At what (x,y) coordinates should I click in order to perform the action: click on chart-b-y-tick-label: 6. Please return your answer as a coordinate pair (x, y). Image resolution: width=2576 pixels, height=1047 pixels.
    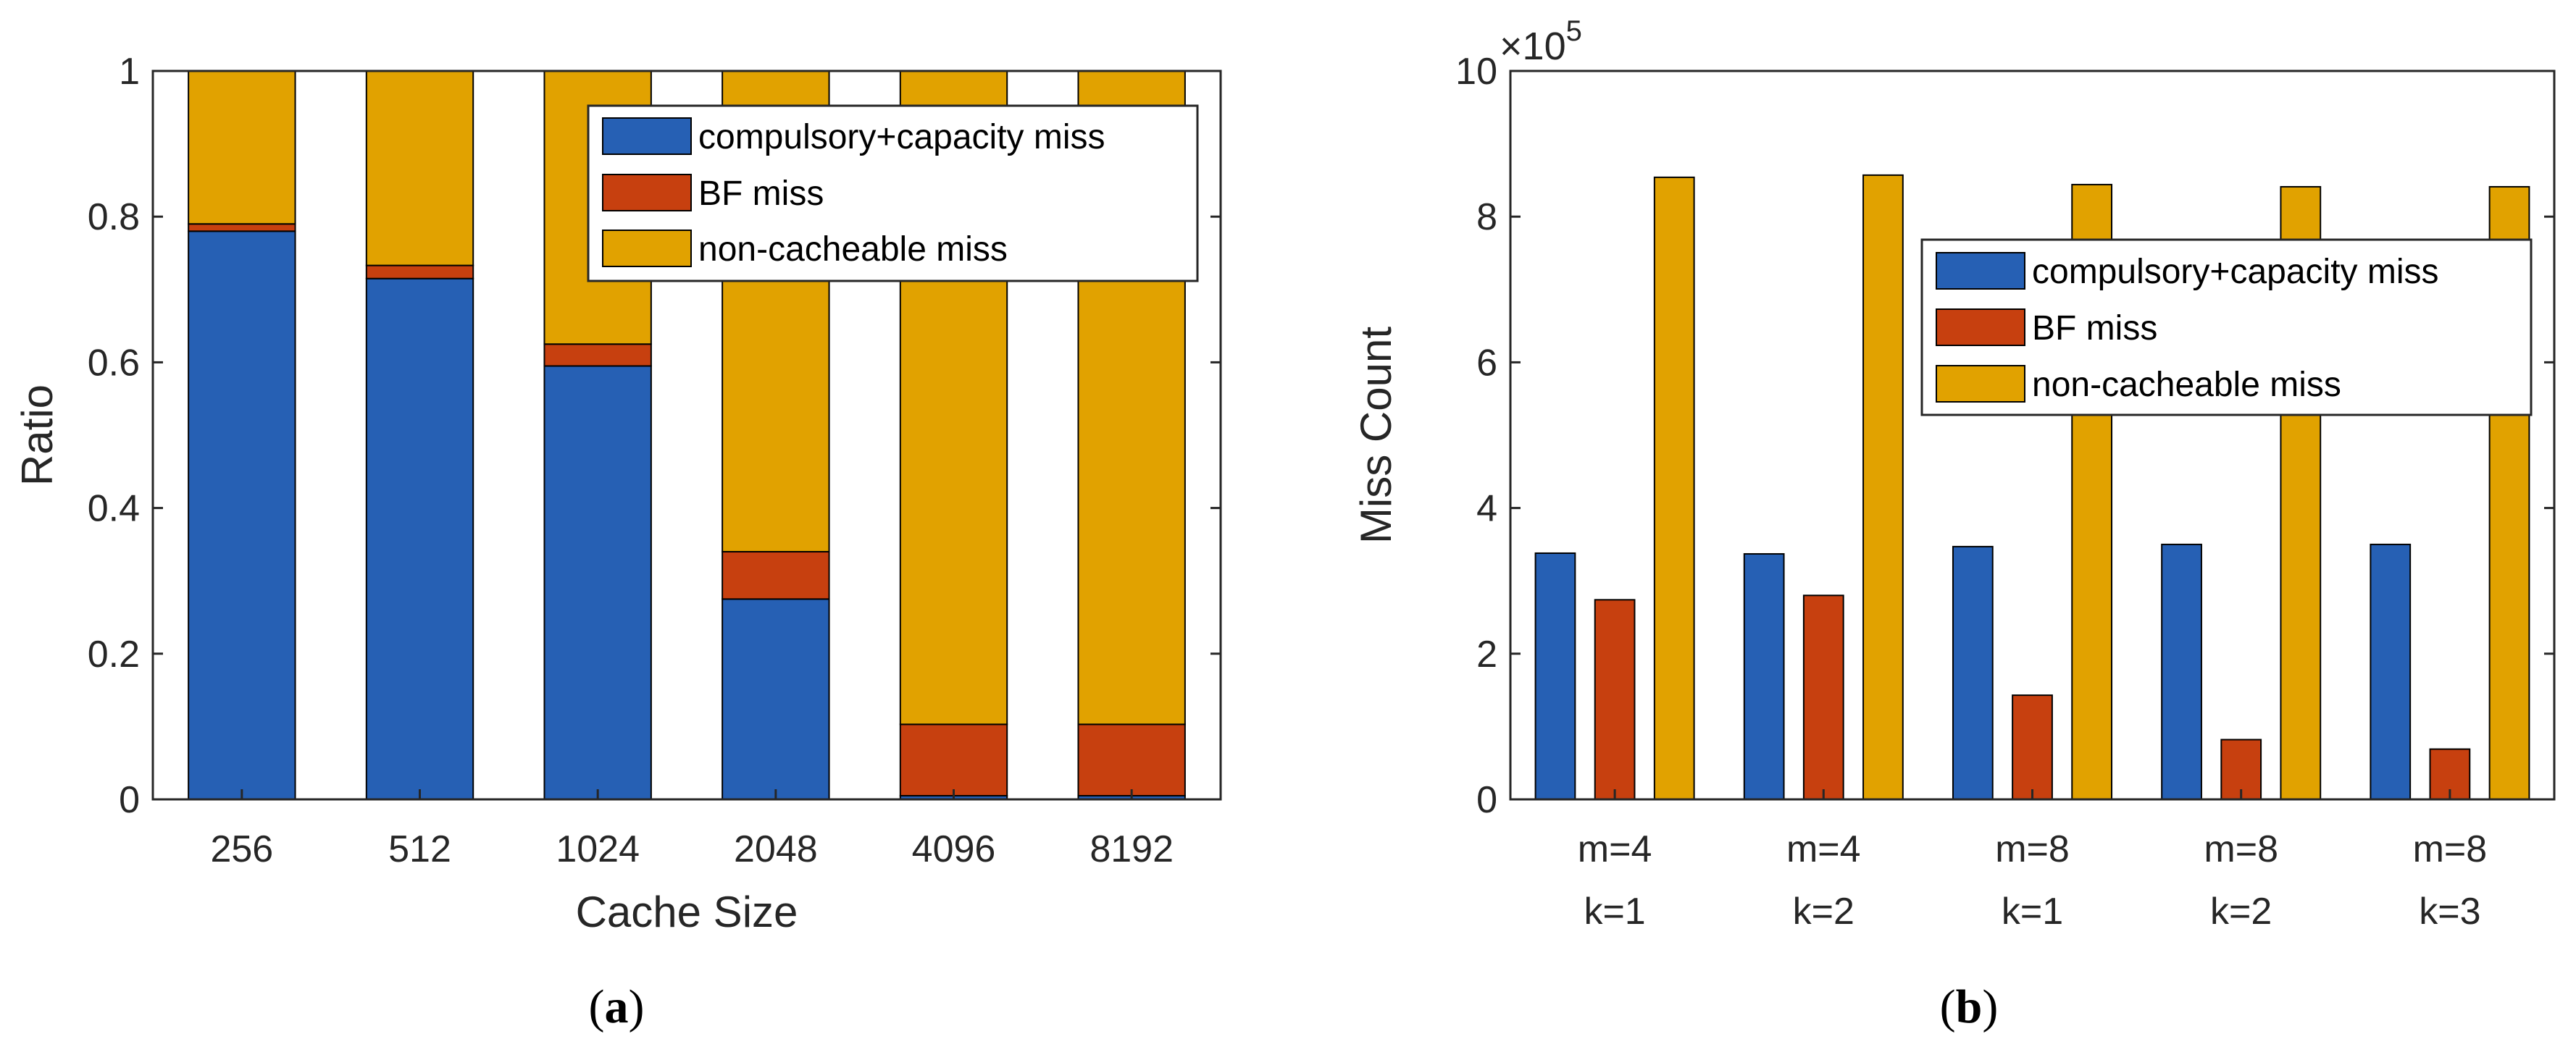
    Looking at the image, I should click on (1486, 363).